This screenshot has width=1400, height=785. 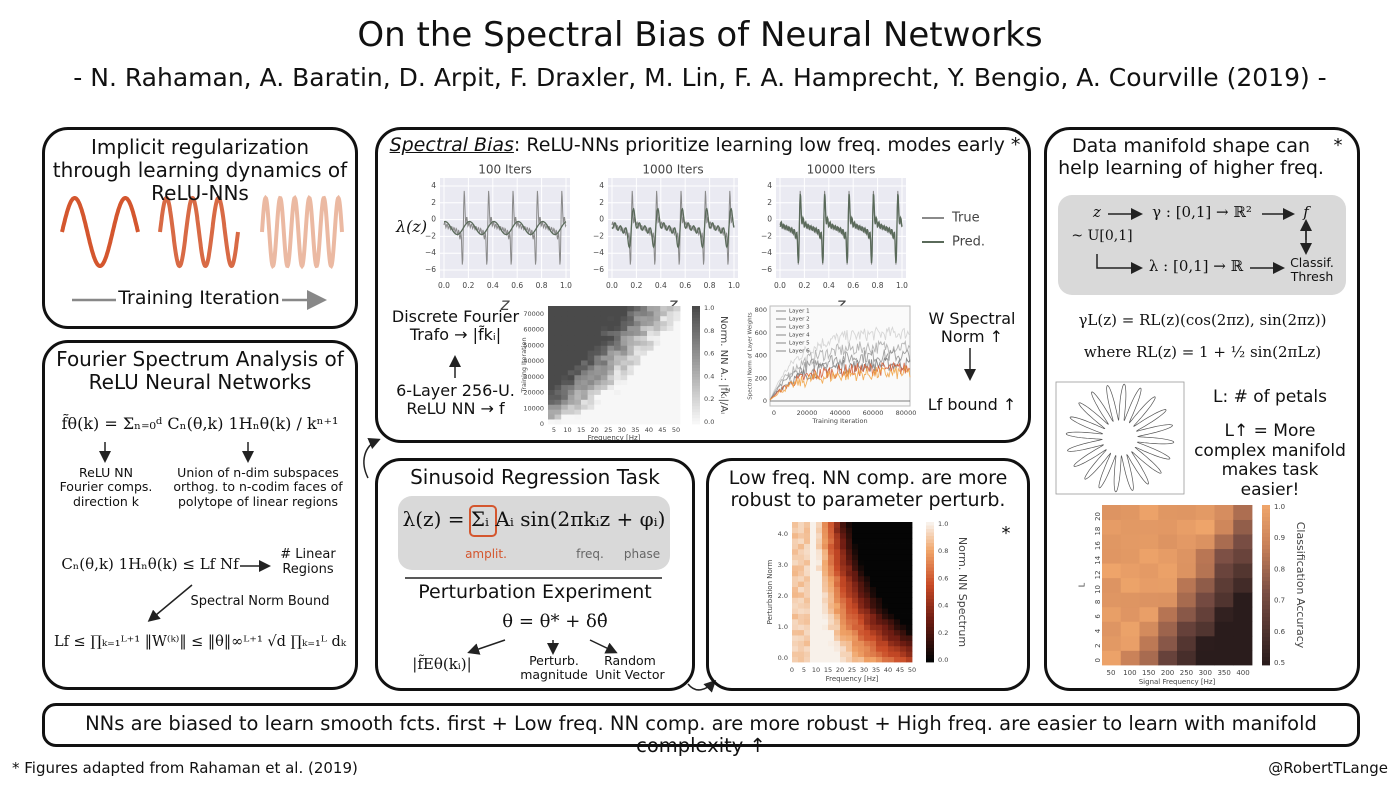 What do you see at coordinates (685, 285) in the screenshot?
I see `tick-label: 0.6` at bounding box center [685, 285].